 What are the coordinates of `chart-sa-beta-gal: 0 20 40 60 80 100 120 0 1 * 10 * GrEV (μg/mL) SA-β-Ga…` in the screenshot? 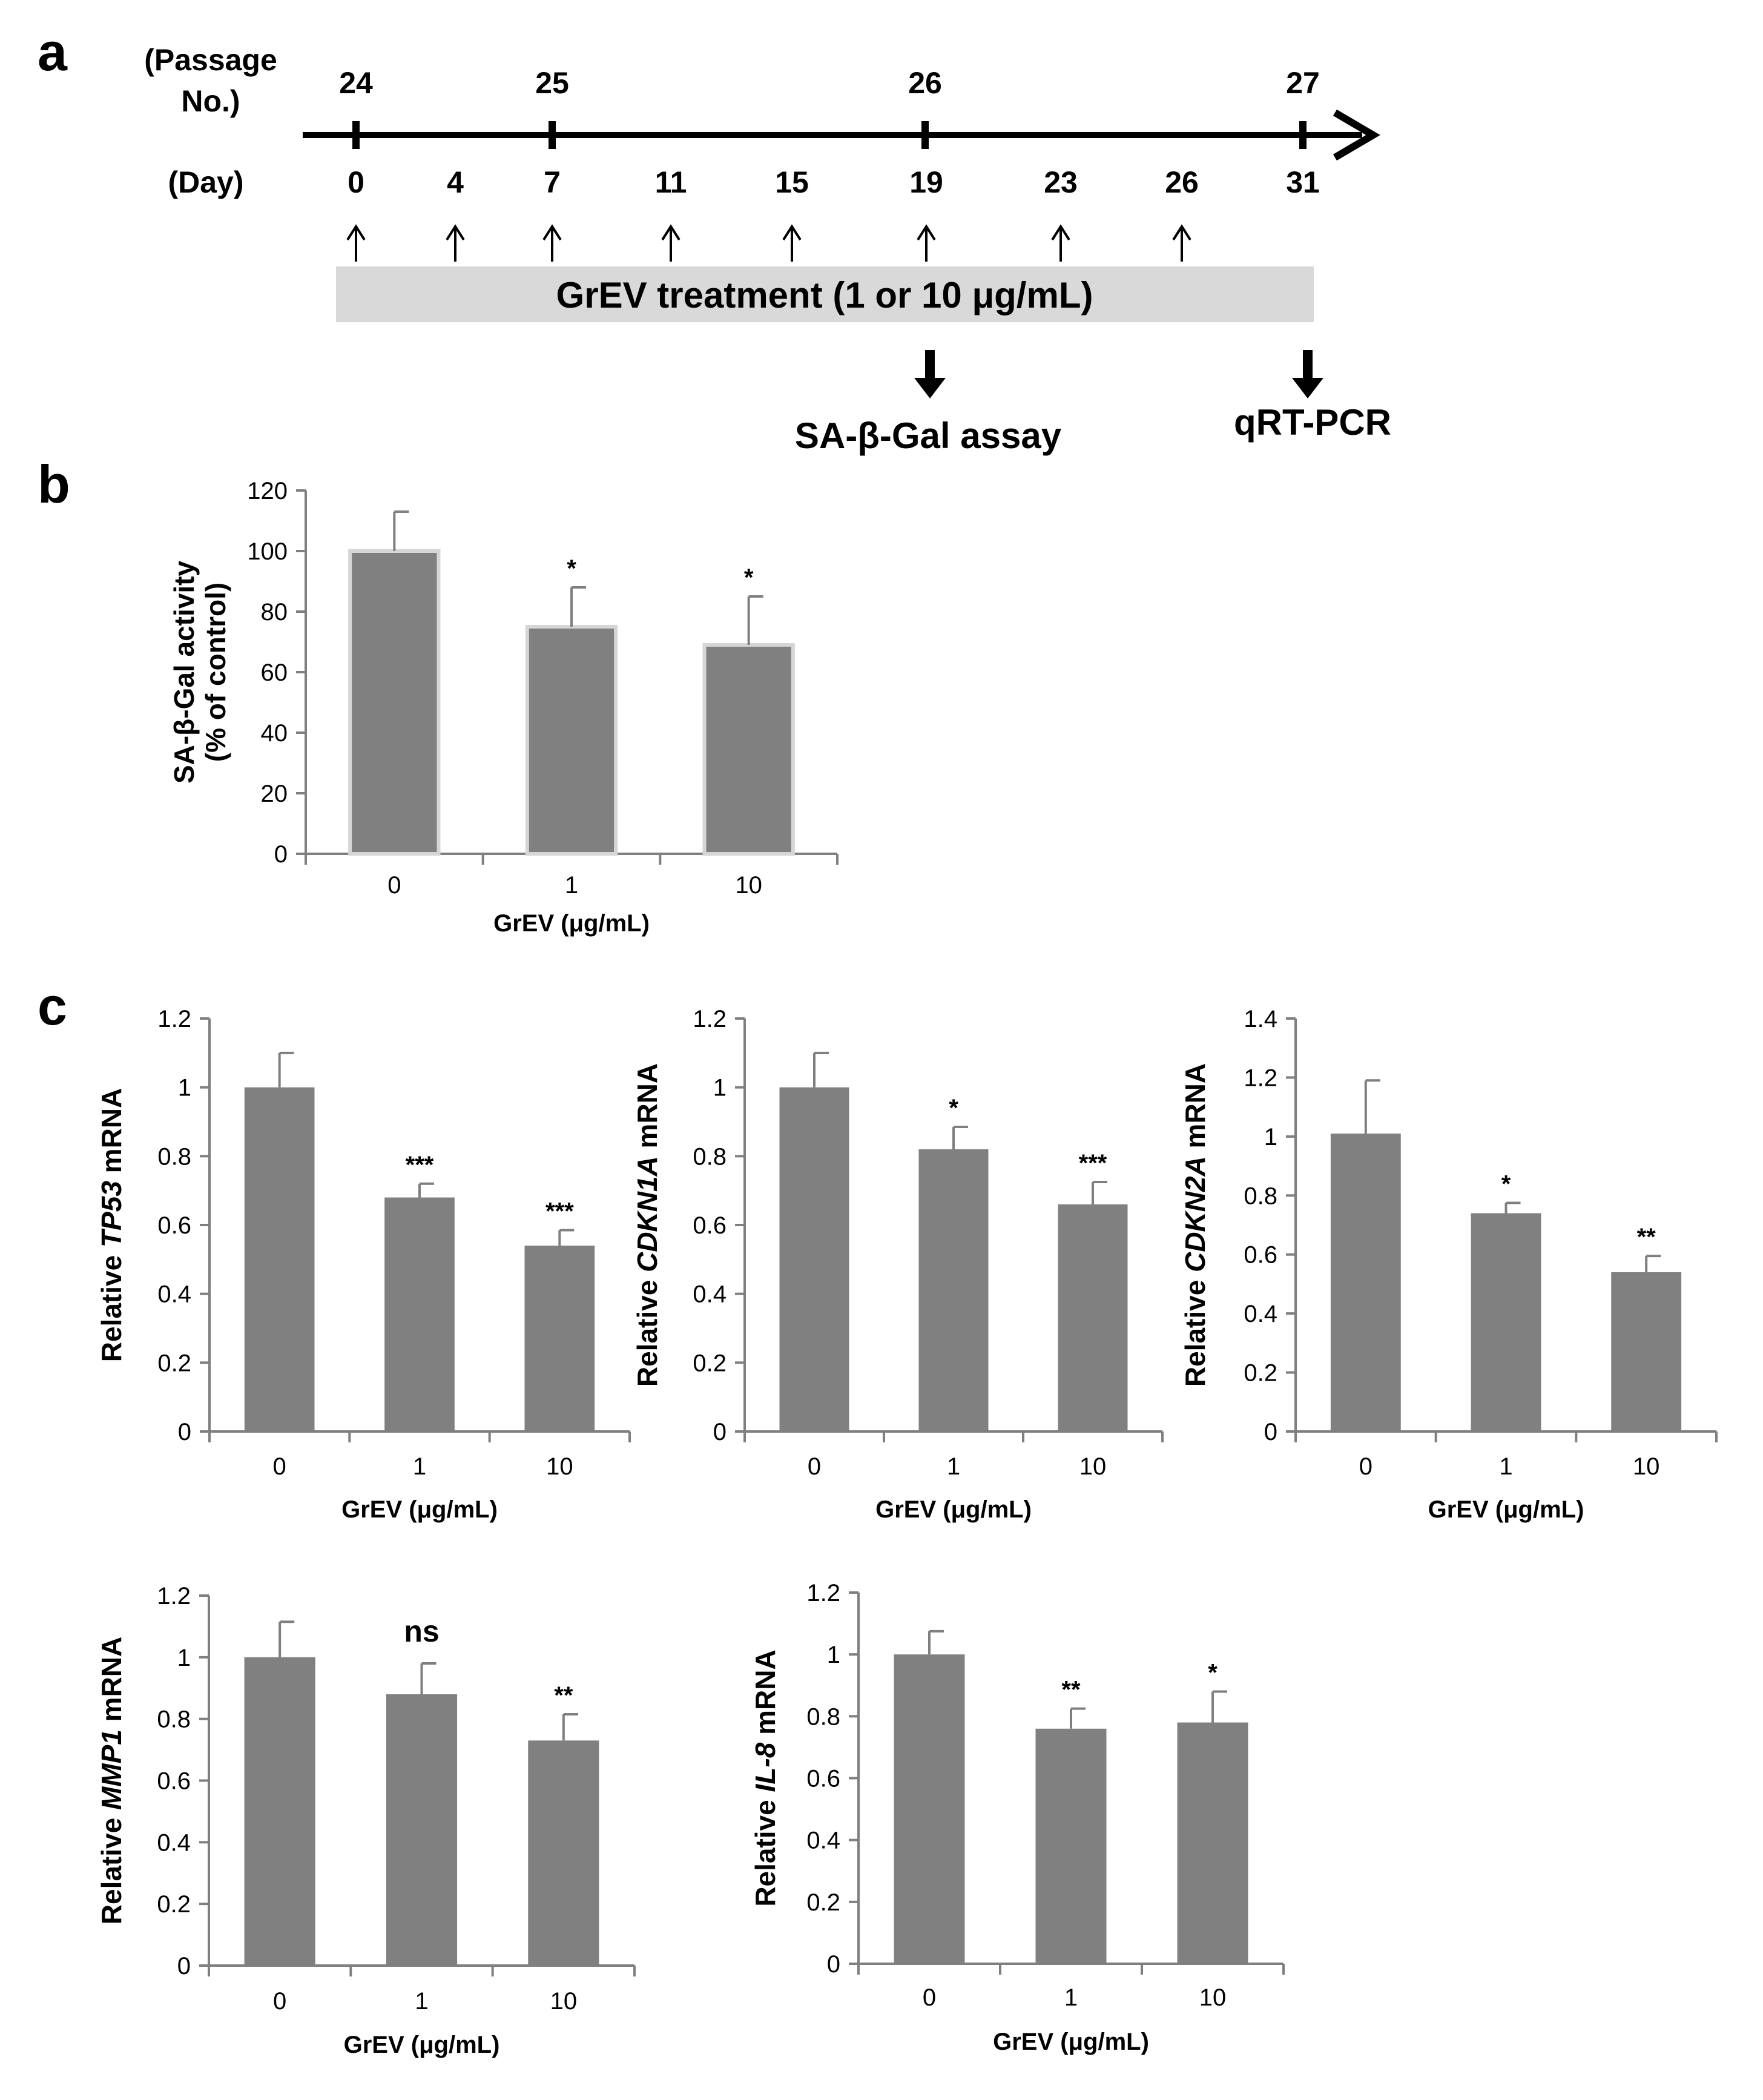 It's located at (503, 707).